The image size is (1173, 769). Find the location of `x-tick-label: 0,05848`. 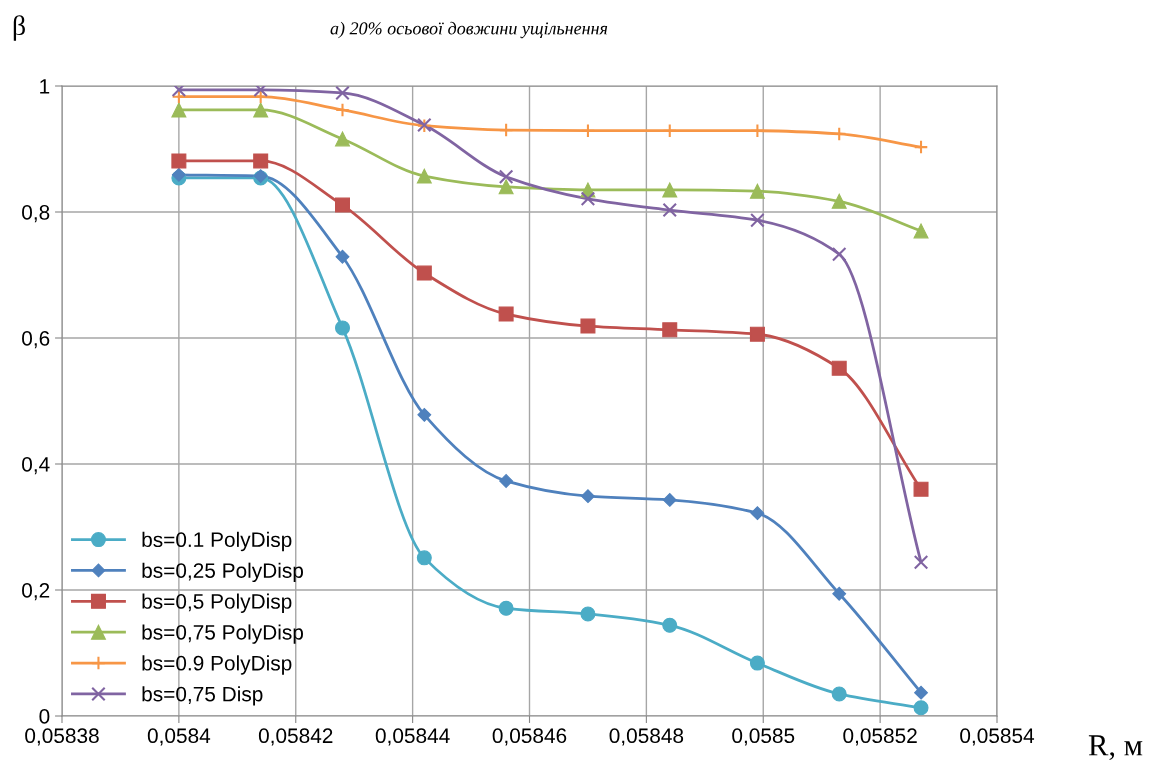

x-tick-label: 0,05848 is located at coordinates (646, 737).